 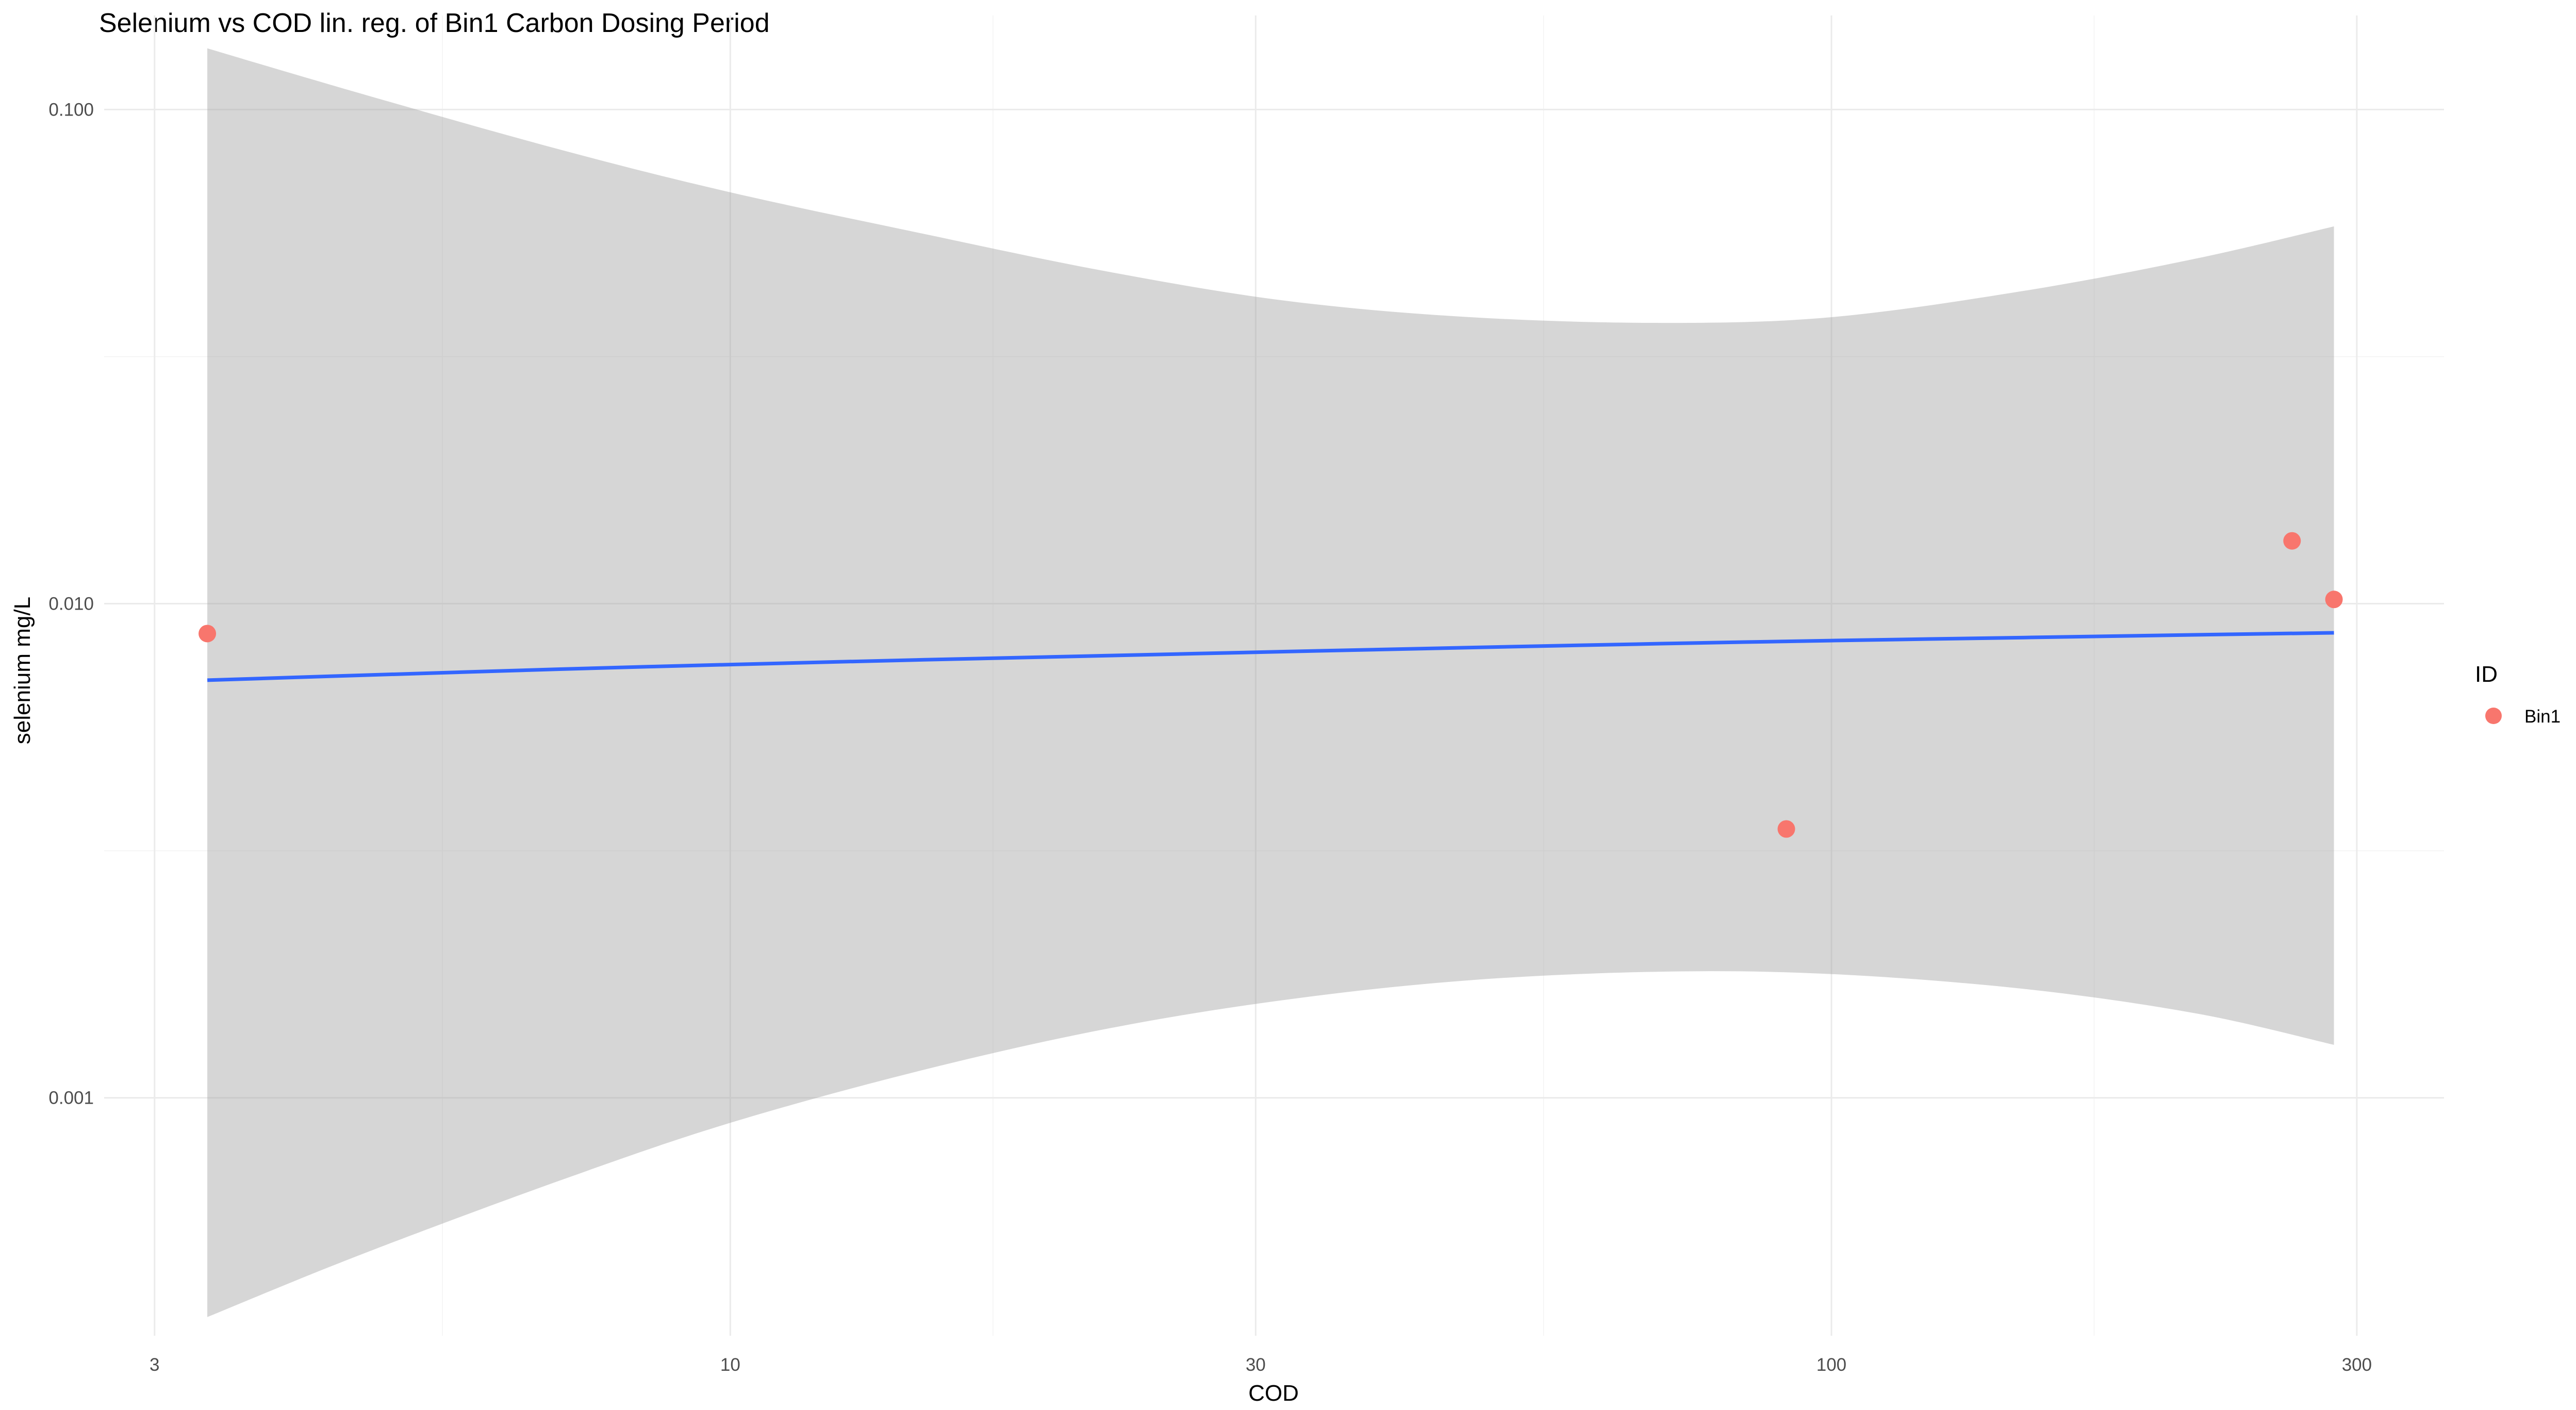 What do you see at coordinates (1256, 1365) in the screenshot?
I see `x-tick-label: 30` at bounding box center [1256, 1365].